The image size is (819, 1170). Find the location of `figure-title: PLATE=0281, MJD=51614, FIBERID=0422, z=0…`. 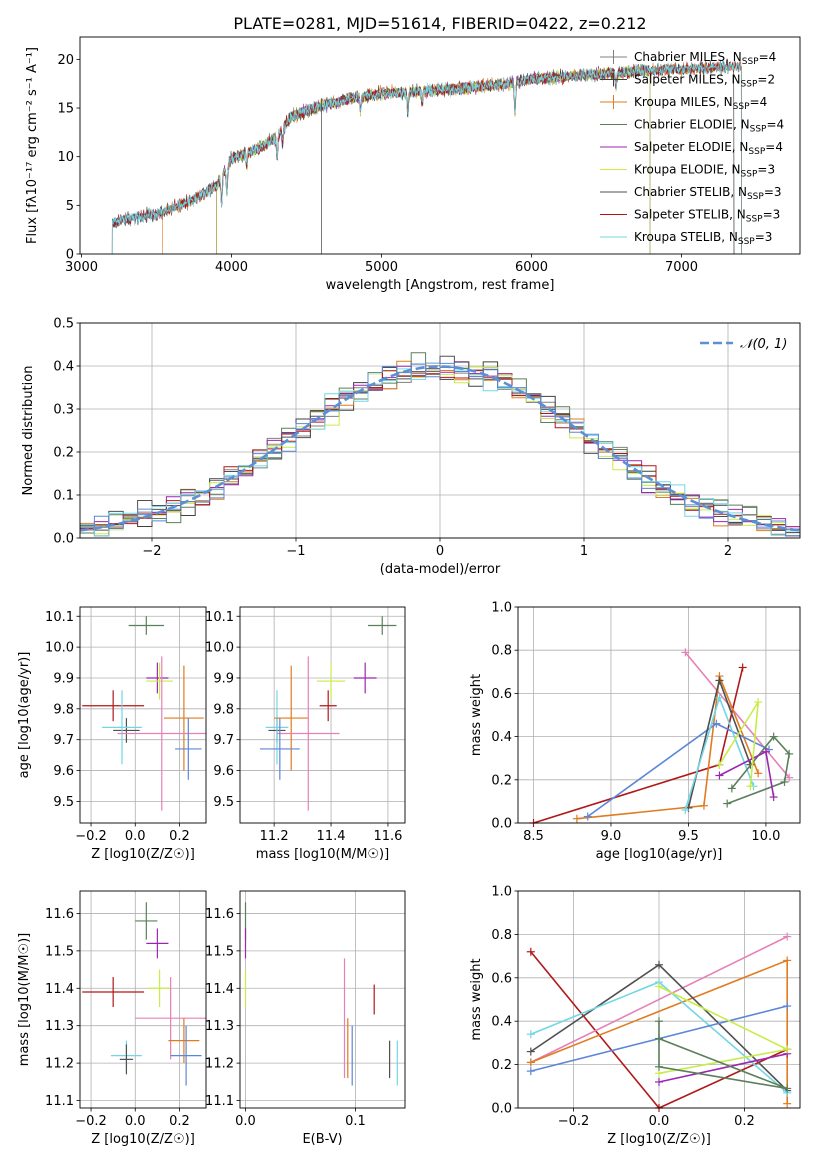

figure-title: PLATE=0281, MJD=51614, FIBERID=0422, z=0… is located at coordinates (439, 23).